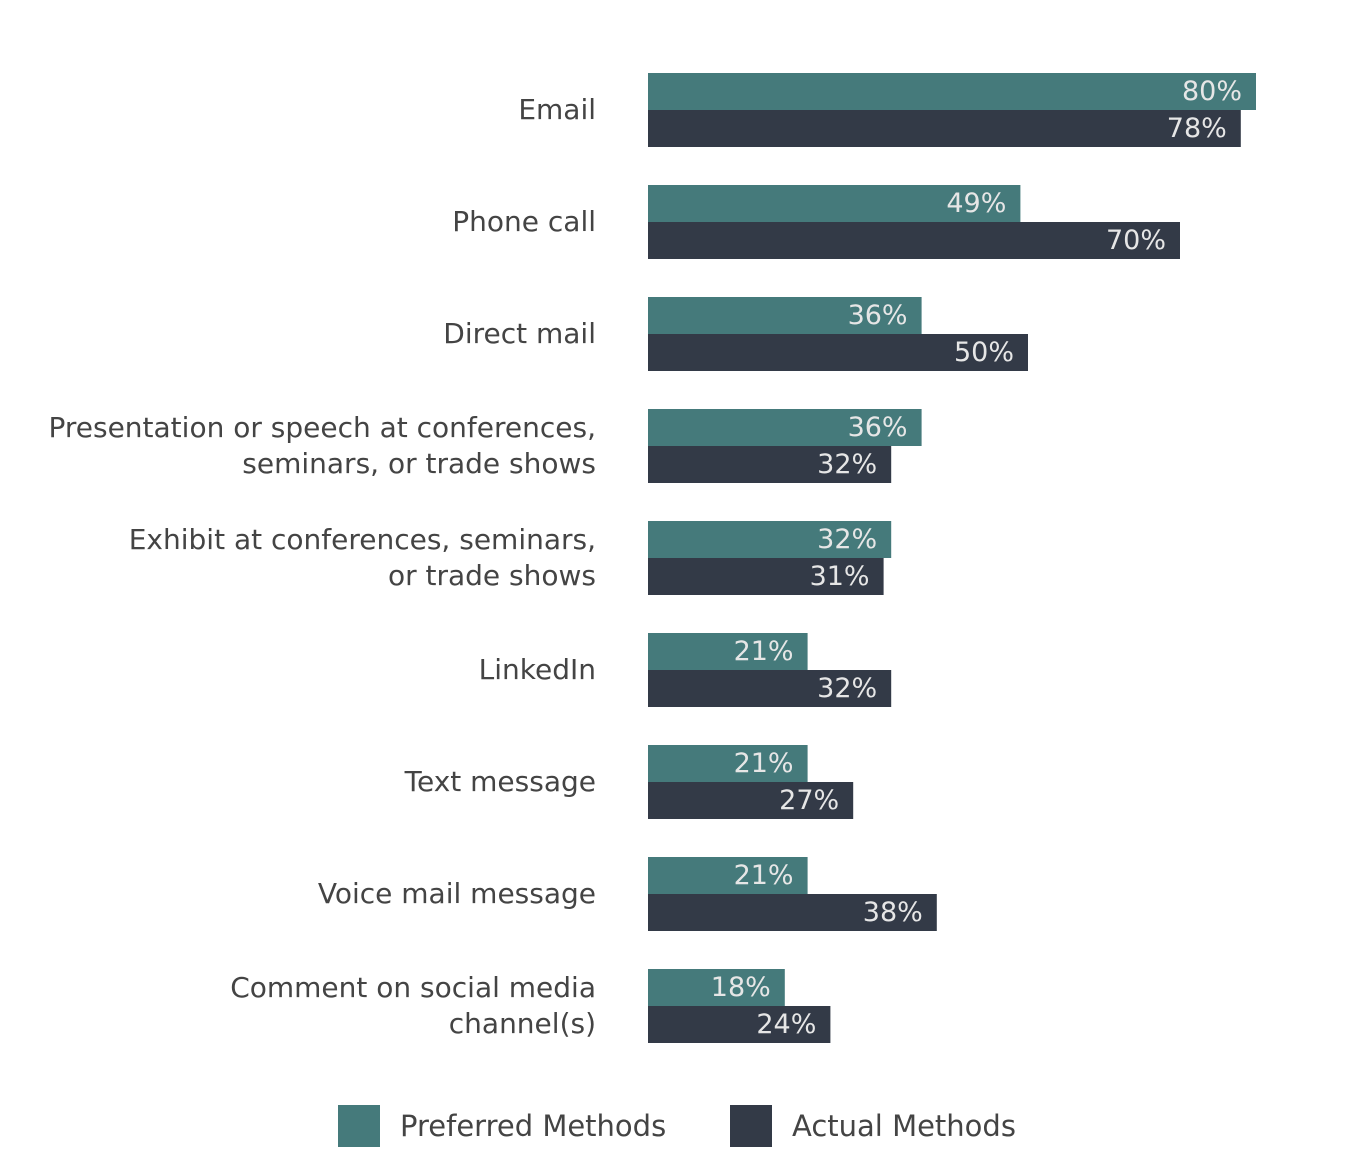  What do you see at coordinates (456, 893) in the screenshot?
I see `category-label: Voice mail message` at bounding box center [456, 893].